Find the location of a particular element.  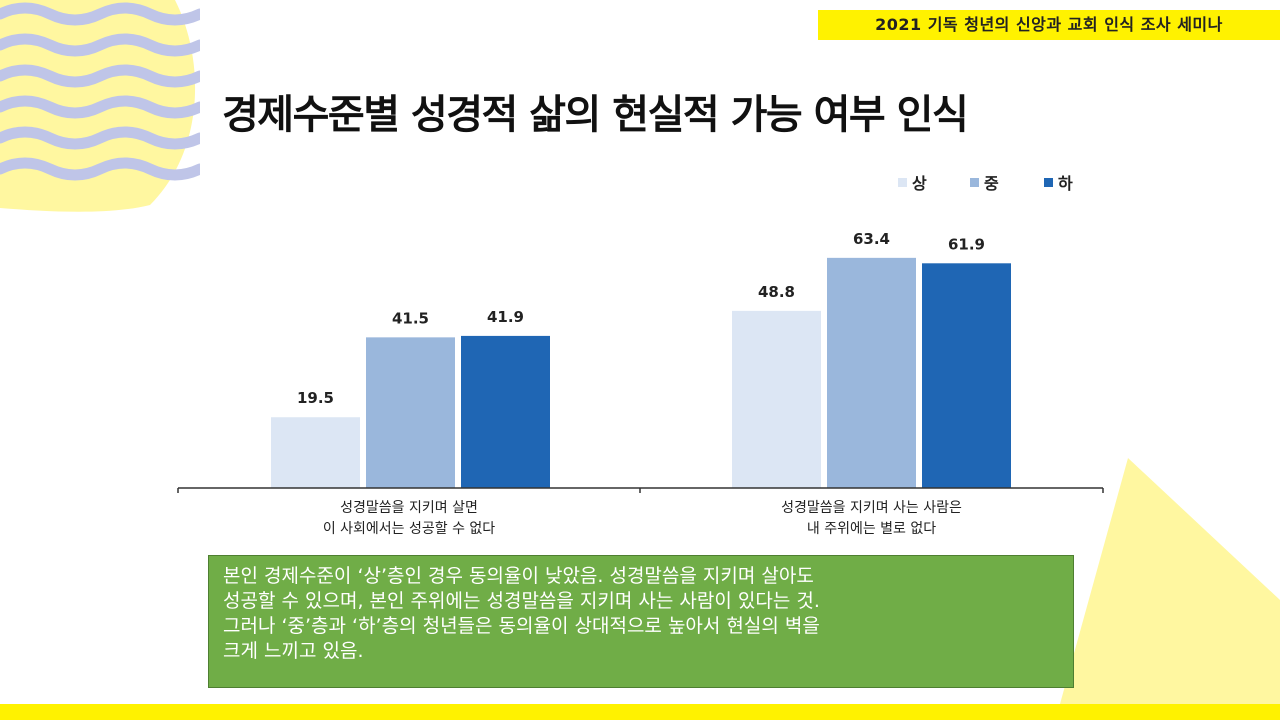

bar-하-1 is located at coordinates (505, 411).